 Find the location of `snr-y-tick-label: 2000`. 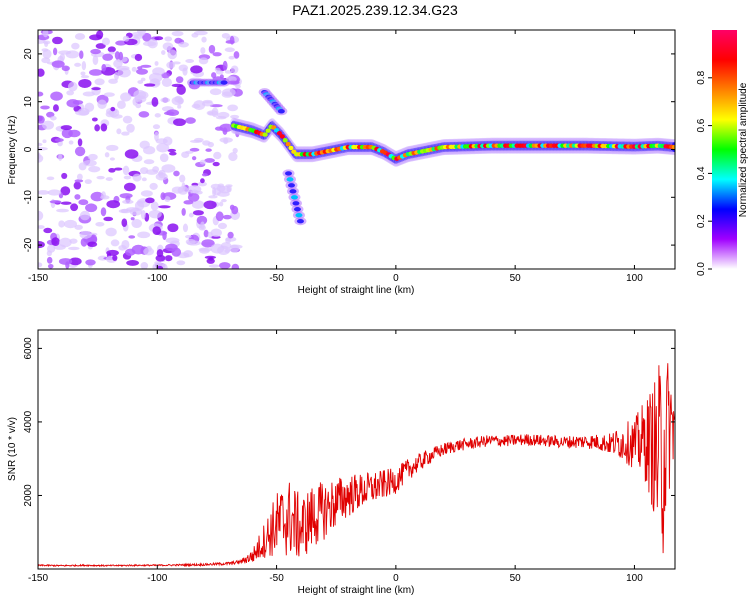

snr-y-tick-label: 2000 is located at coordinates (28, 495).